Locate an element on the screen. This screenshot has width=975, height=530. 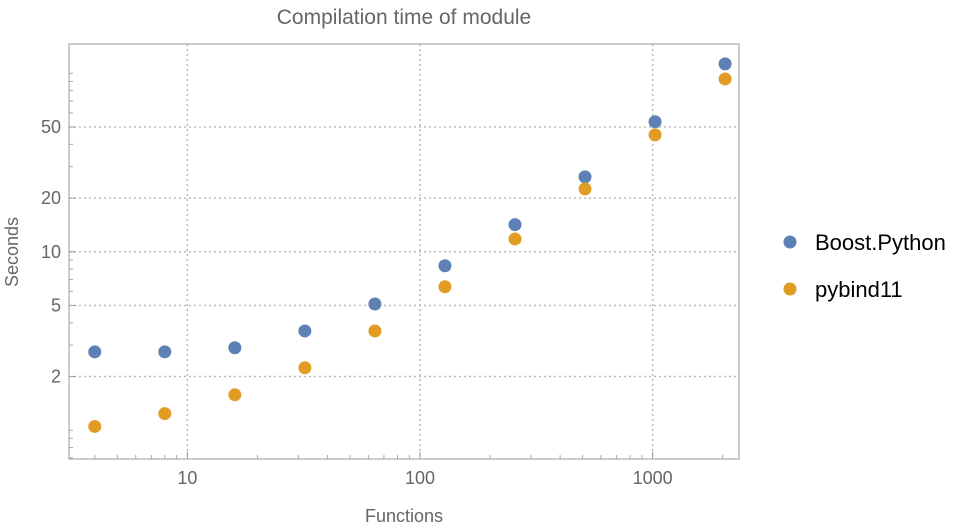
chart-title: Compilation time of module is located at coordinates (404, 17).